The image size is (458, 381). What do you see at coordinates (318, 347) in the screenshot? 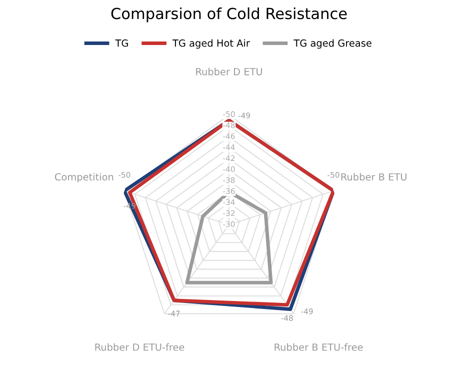
I see `spoke-label: Rubber B ETU-free` at bounding box center [318, 347].